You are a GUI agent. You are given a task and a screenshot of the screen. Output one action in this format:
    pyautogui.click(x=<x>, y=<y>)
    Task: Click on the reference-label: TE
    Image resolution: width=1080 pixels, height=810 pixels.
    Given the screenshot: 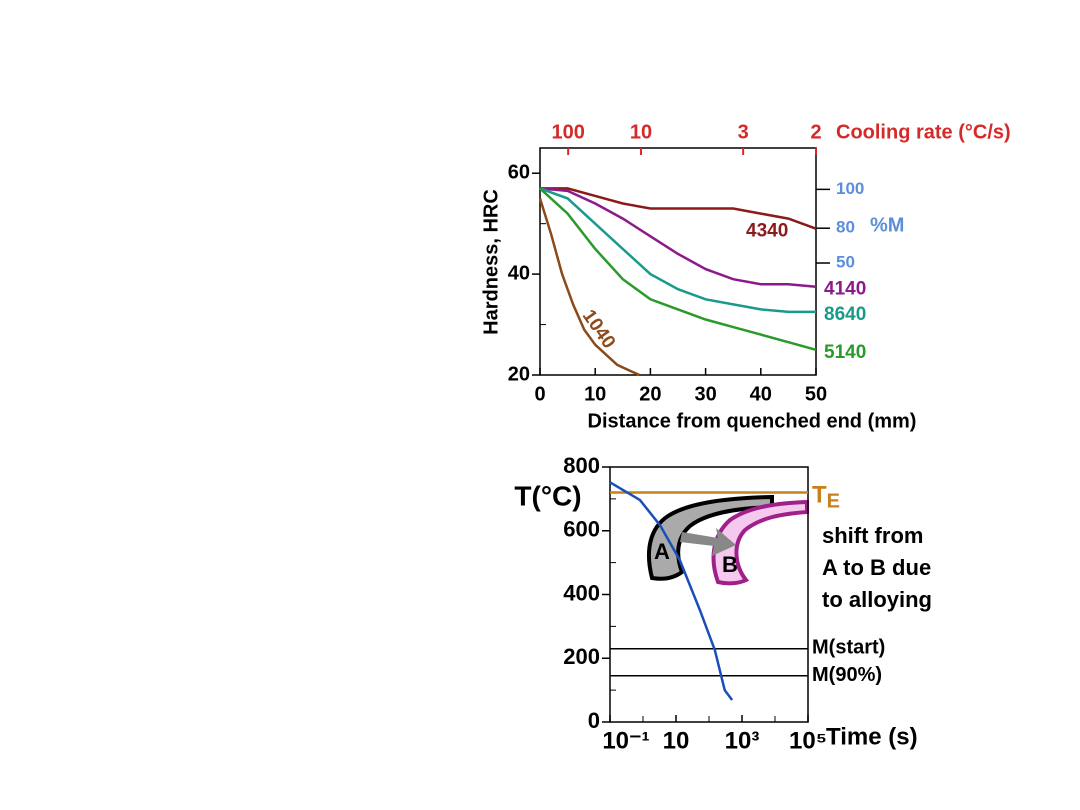 What is the action you would take?
    pyautogui.click(x=826, y=497)
    